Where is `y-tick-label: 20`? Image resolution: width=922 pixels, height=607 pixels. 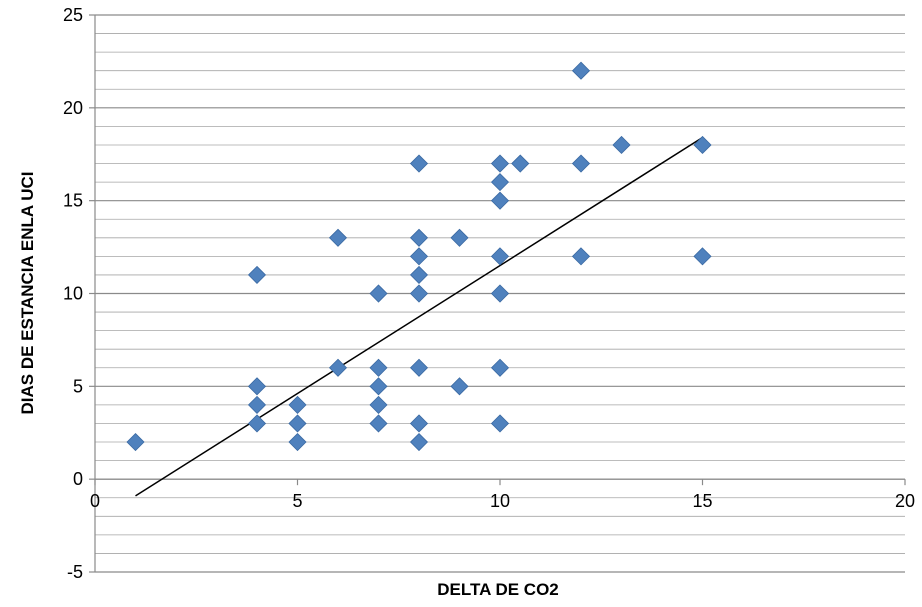 y-tick-label: 20 is located at coordinates (73, 108).